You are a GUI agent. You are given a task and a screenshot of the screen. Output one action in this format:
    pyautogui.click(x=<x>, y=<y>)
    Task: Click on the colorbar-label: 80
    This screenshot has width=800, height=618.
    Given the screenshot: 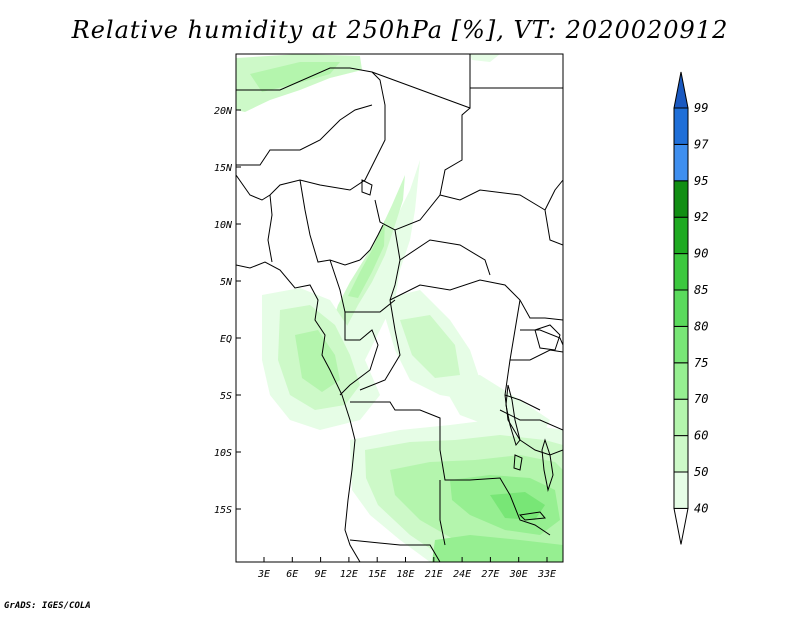 What is the action you would take?
    pyautogui.click(x=701, y=326)
    